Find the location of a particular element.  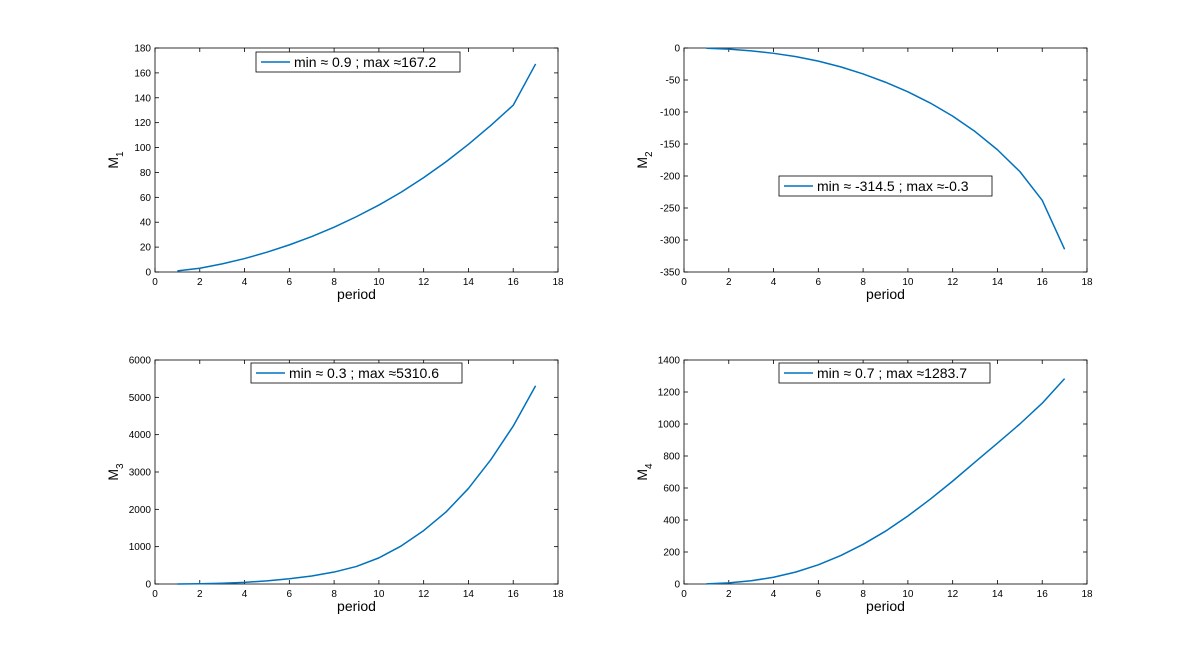

y-tick-label: 2000 is located at coordinates (140, 510).